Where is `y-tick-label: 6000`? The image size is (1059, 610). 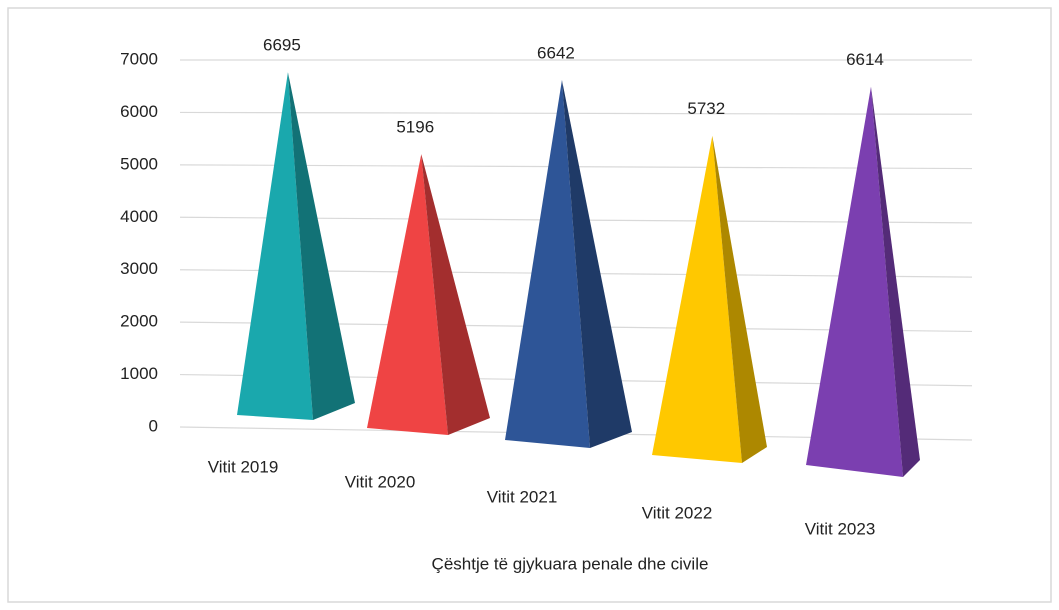 y-tick-label: 6000 is located at coordinates (139, 111).